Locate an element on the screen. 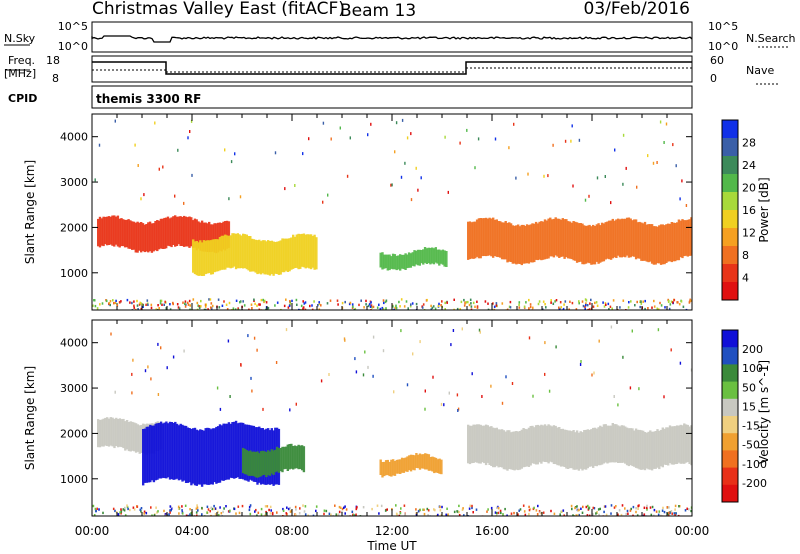 Image resolution: width=800 pixels, height=554 pixels. date-label: 03/Feb/2016 is located at coordinates (637, 9).